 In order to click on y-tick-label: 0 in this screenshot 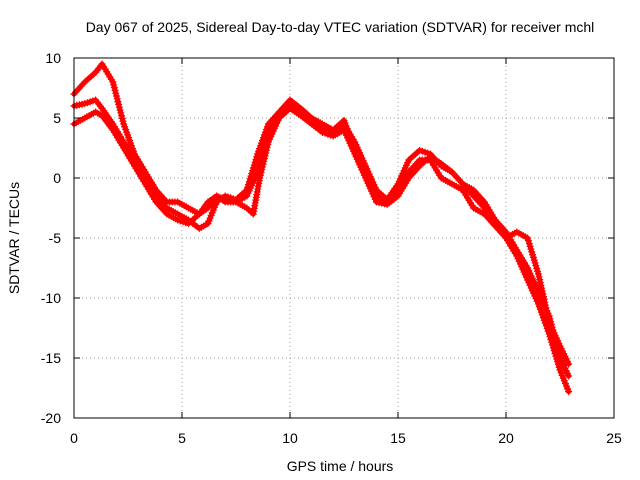, I will do `click(57, 178)`.